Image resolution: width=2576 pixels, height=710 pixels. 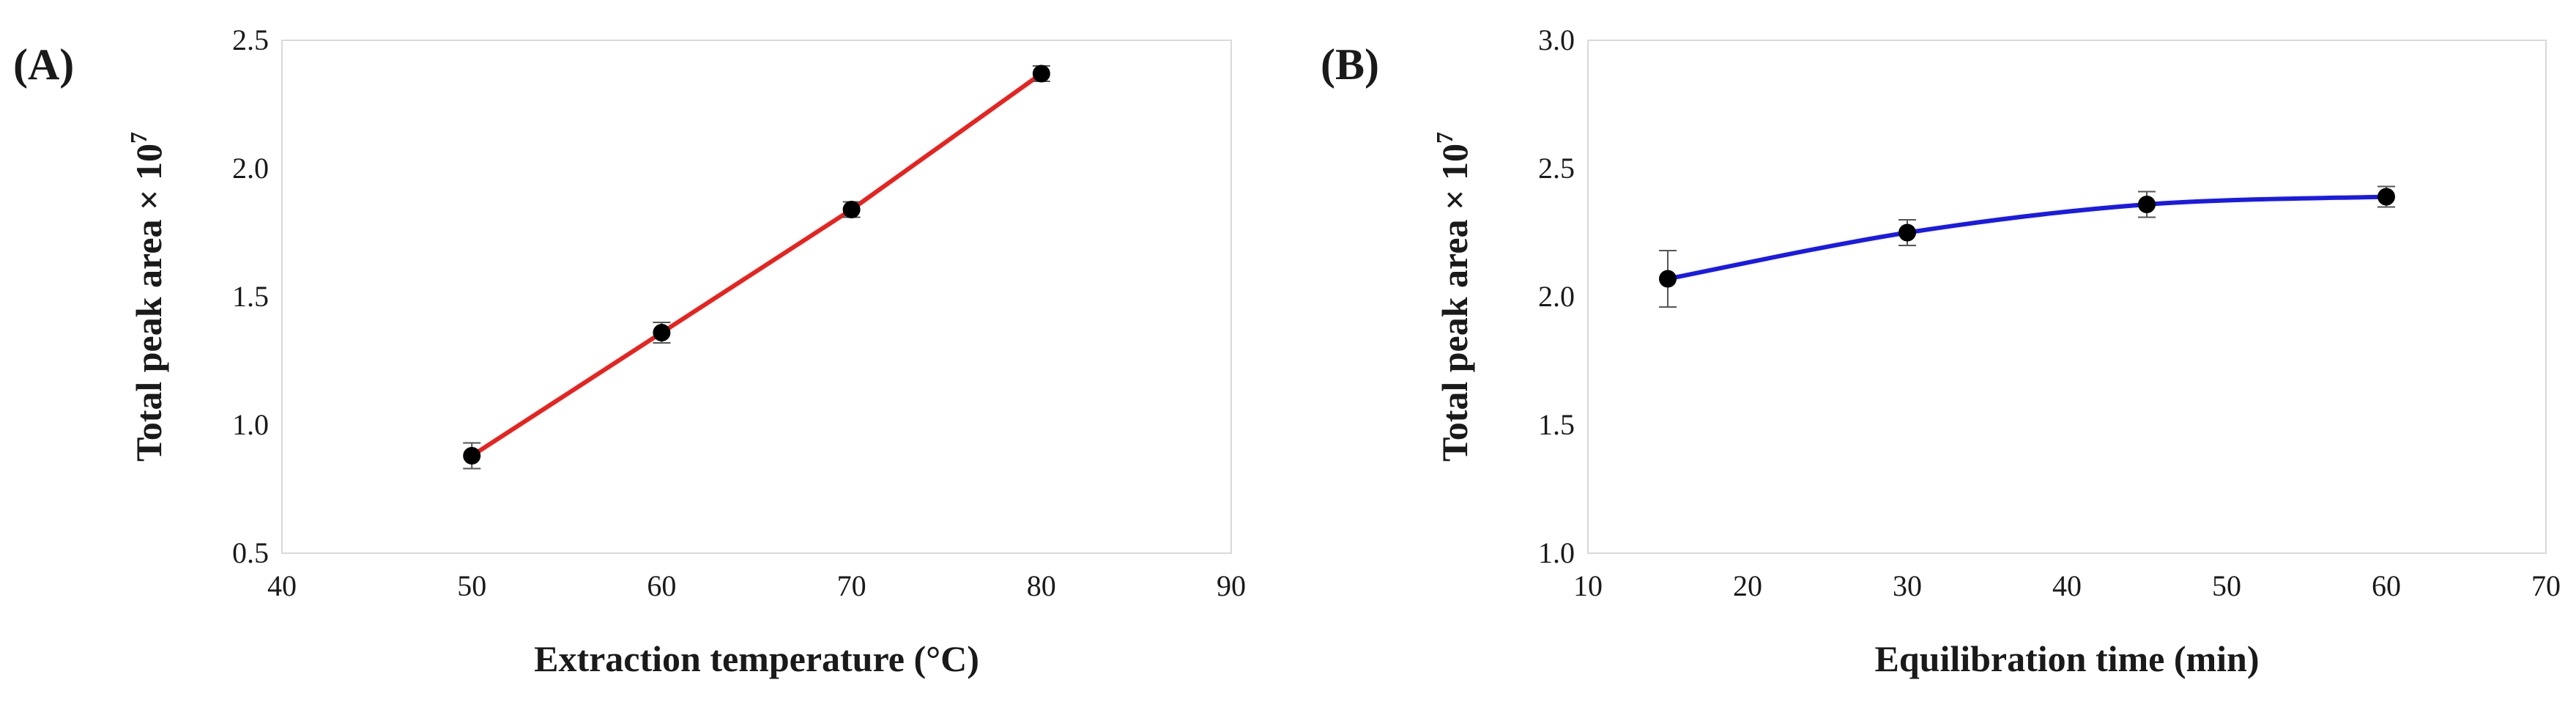 I want to click on x-tick-label: 20, so click(x=1747, y=585).